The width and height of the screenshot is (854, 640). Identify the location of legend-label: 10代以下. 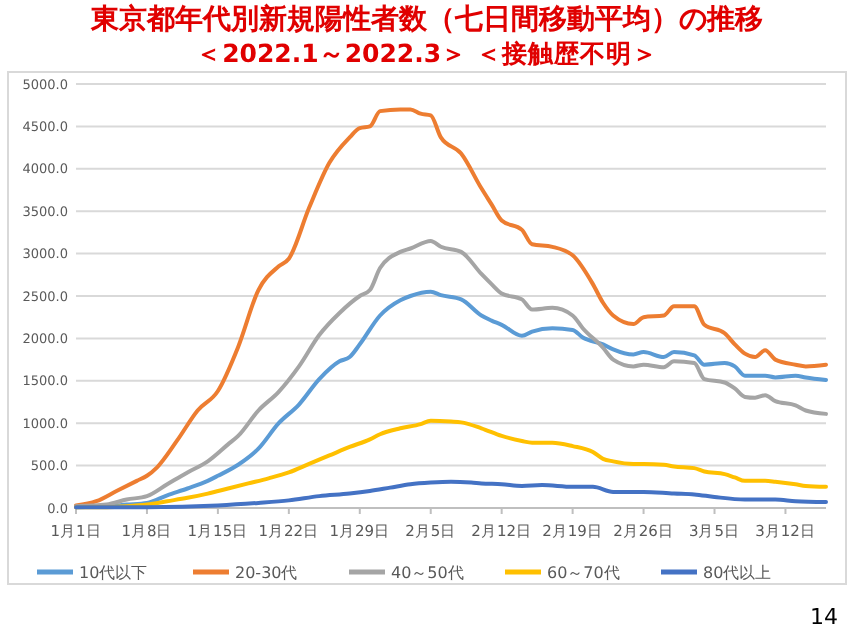
(113, 572).